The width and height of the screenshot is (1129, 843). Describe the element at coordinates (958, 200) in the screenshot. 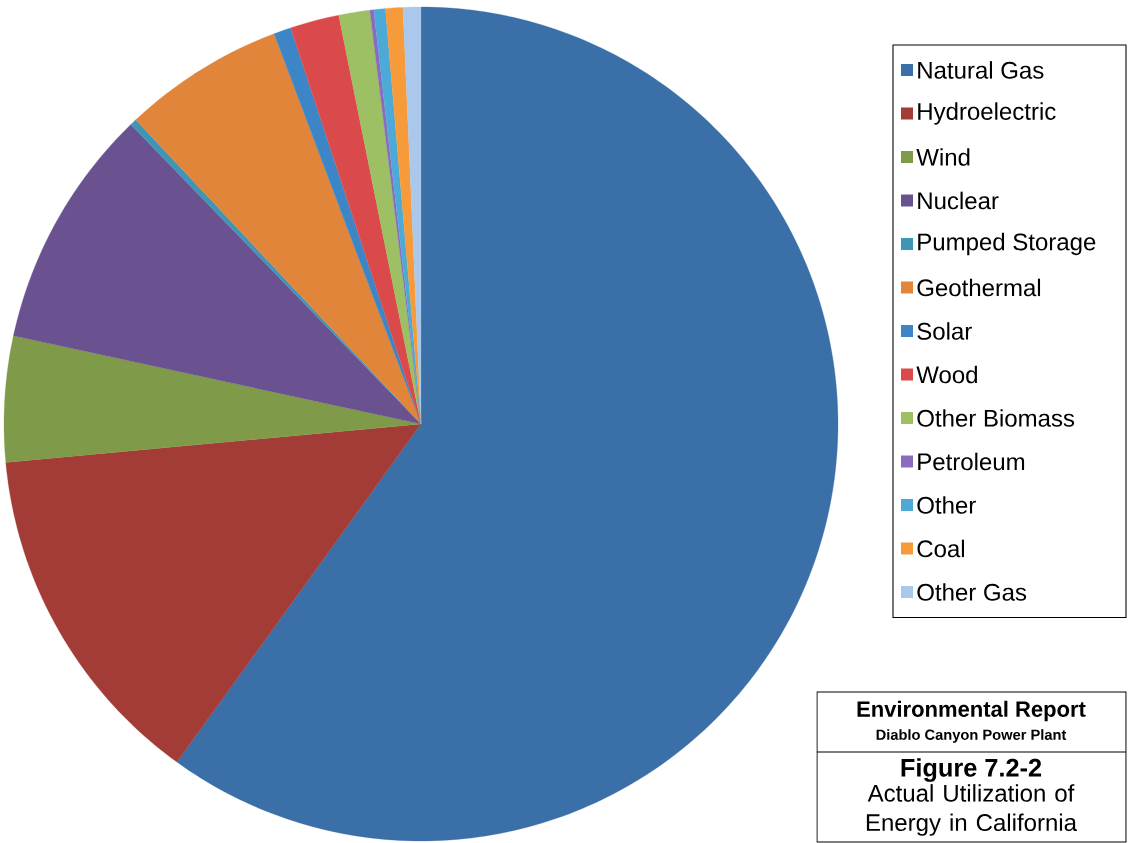

I see `legend-label: Nuclear` at that location.